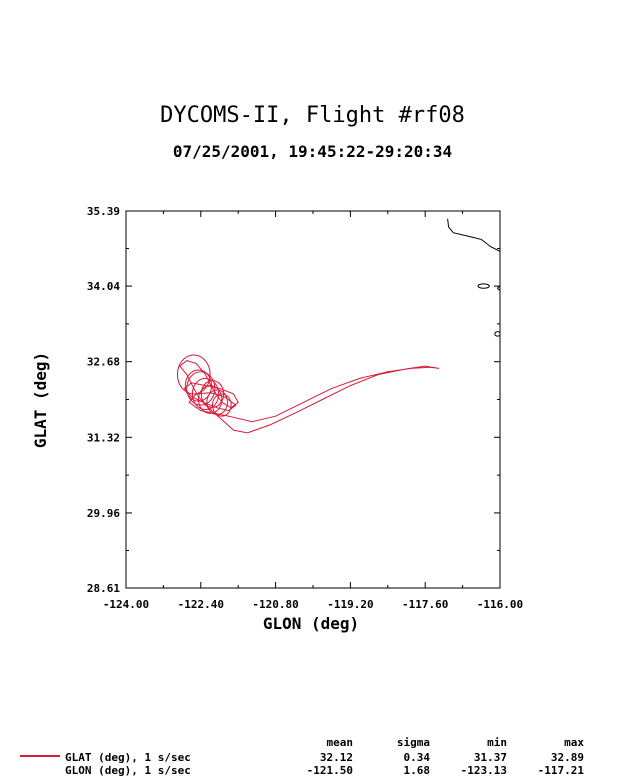 The height and width of the screenshot is (780, 625). I want to click on y-tick-label: 29.96, so click(103, 513).